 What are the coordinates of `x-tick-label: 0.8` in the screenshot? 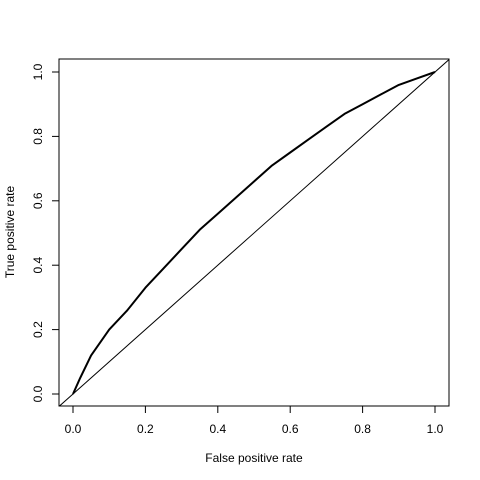 It's located at (362, 429).